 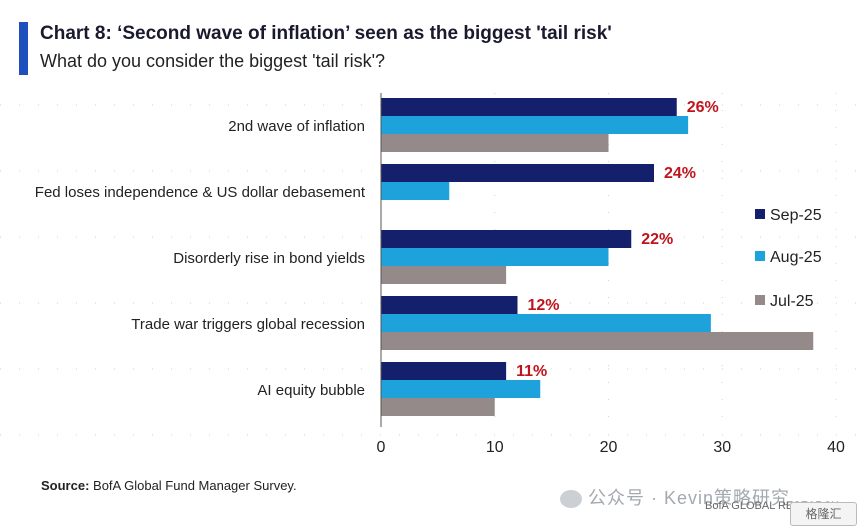 I want to click on x-tick-label: 0, so click(x=381, y=447).